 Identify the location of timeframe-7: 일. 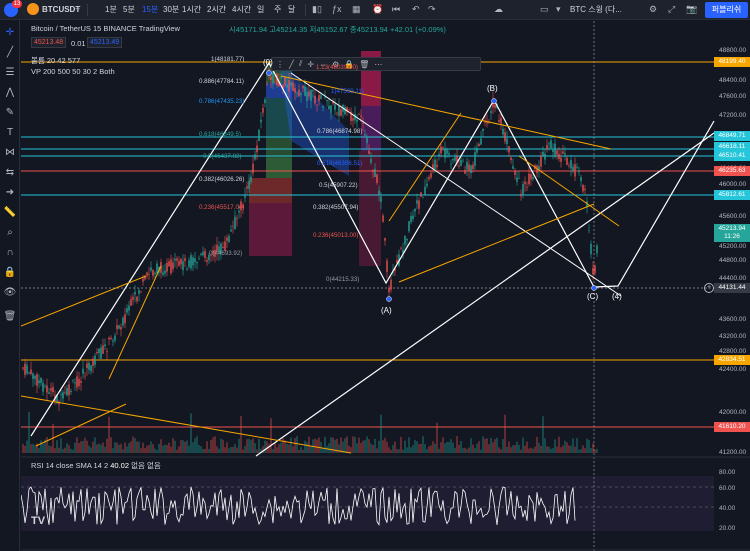
(261, 9).